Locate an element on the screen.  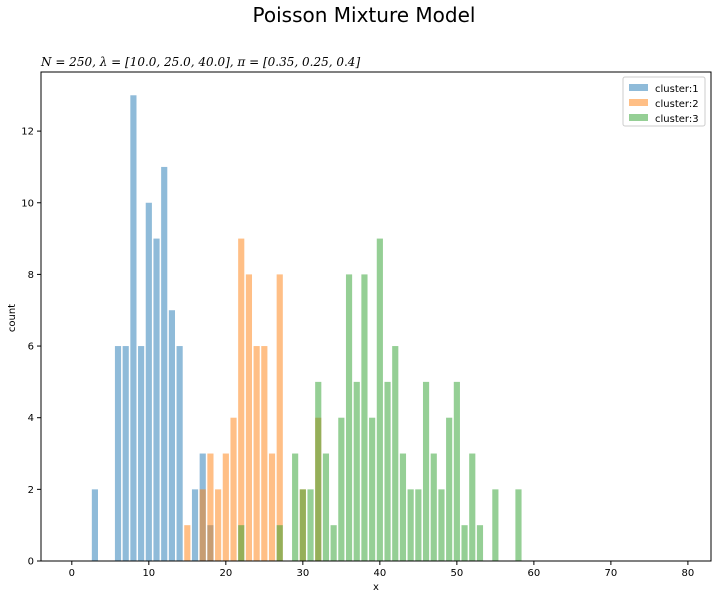
y-axis: 0 2 4 6 8 10 12 is located at coordinates (31, 347).